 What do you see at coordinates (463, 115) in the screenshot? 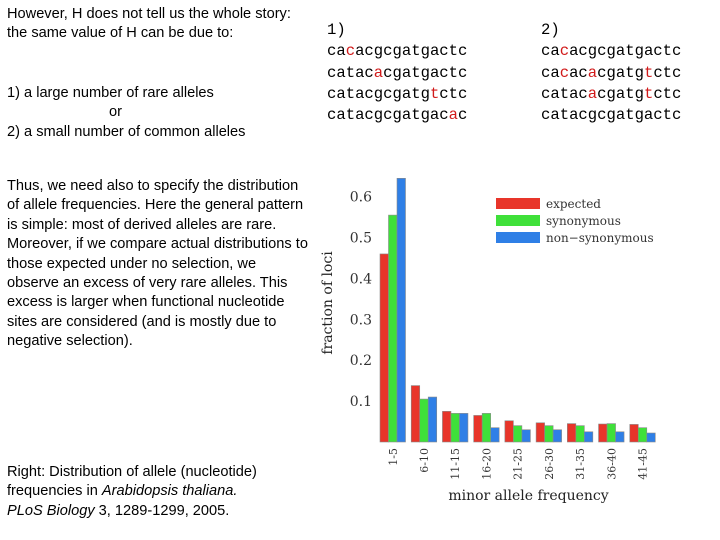
I see `sequence-segment: c` at bounding box center [463, 115].